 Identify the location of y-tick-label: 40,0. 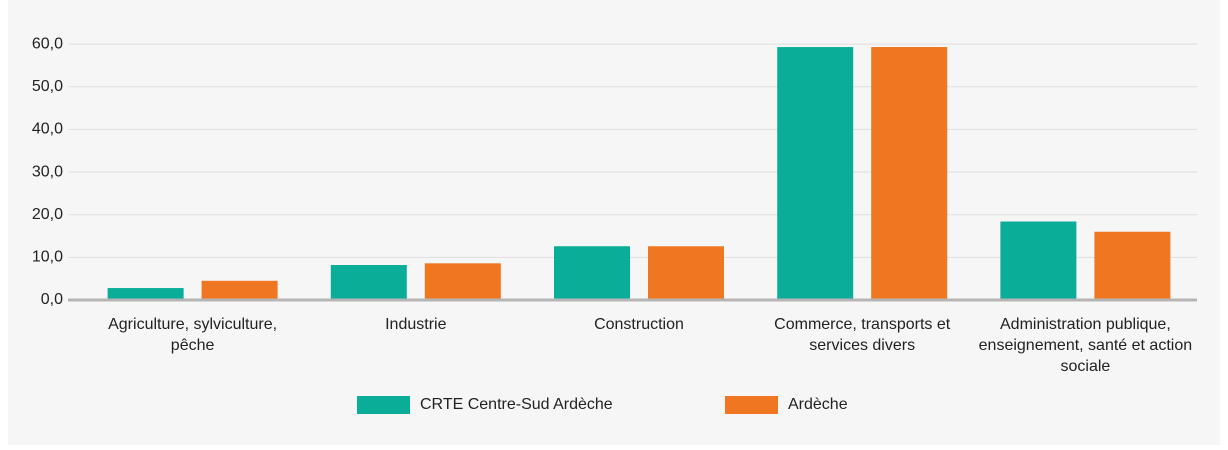
(47, 129).